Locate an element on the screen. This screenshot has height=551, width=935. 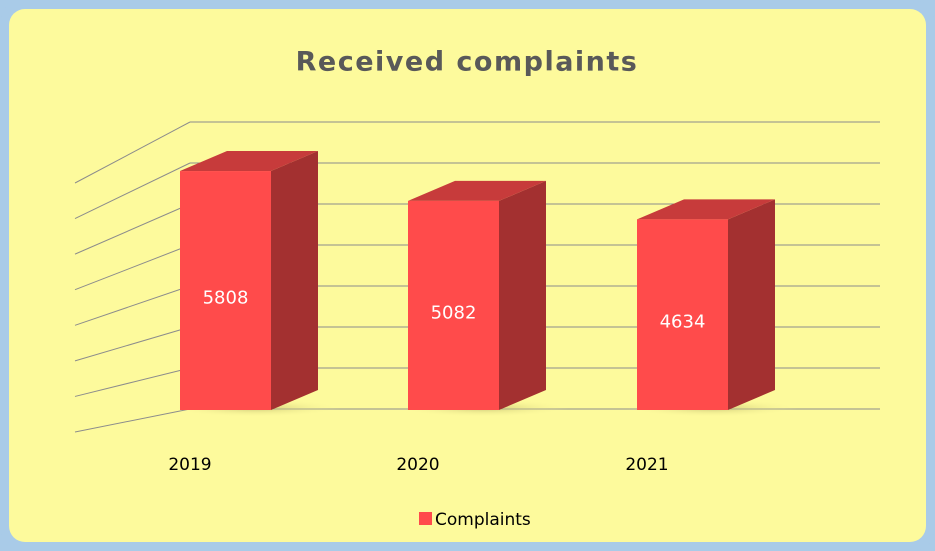
x-tick-label: 2021 is located at coordinates (646, 465).